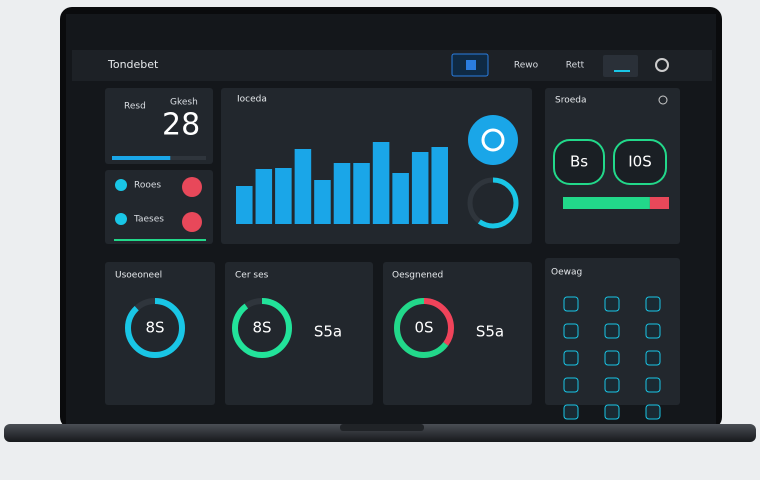  Describe the element at coordinates (147, 186) in the screenshot. I see `alert-label: Rooes` at that location.